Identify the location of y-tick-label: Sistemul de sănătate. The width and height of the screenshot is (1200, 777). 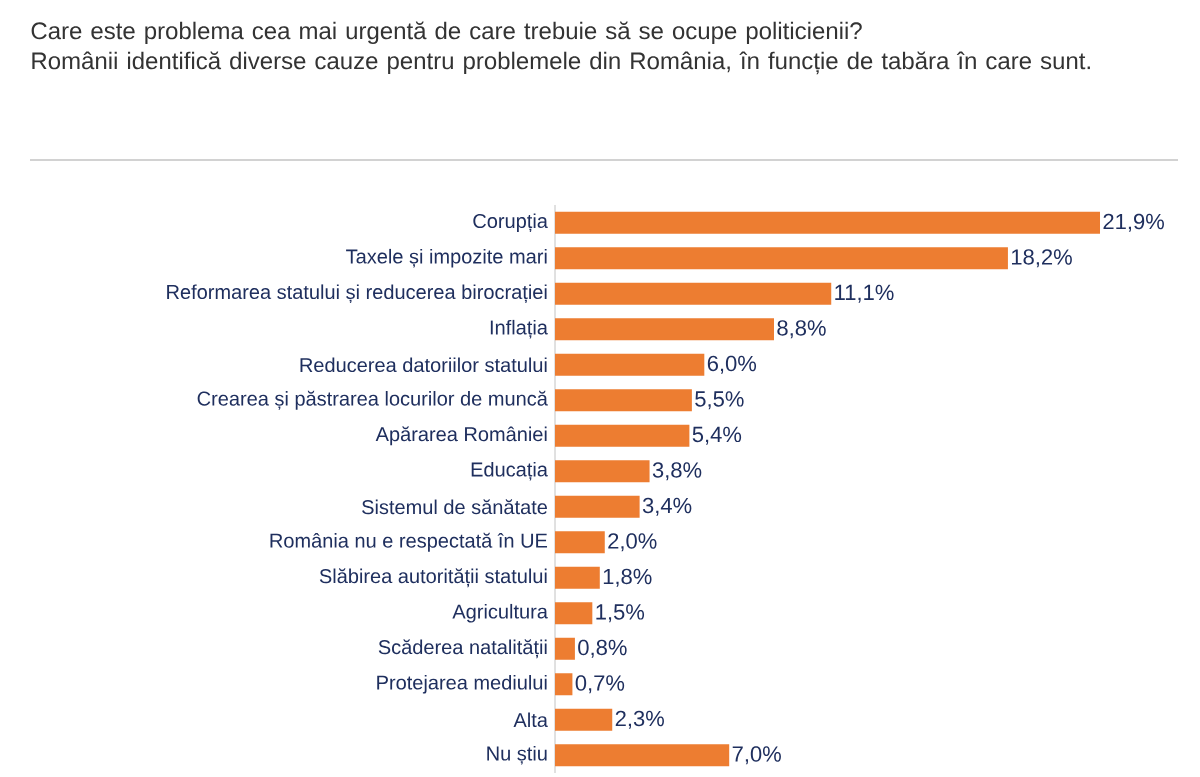
(454, 507).